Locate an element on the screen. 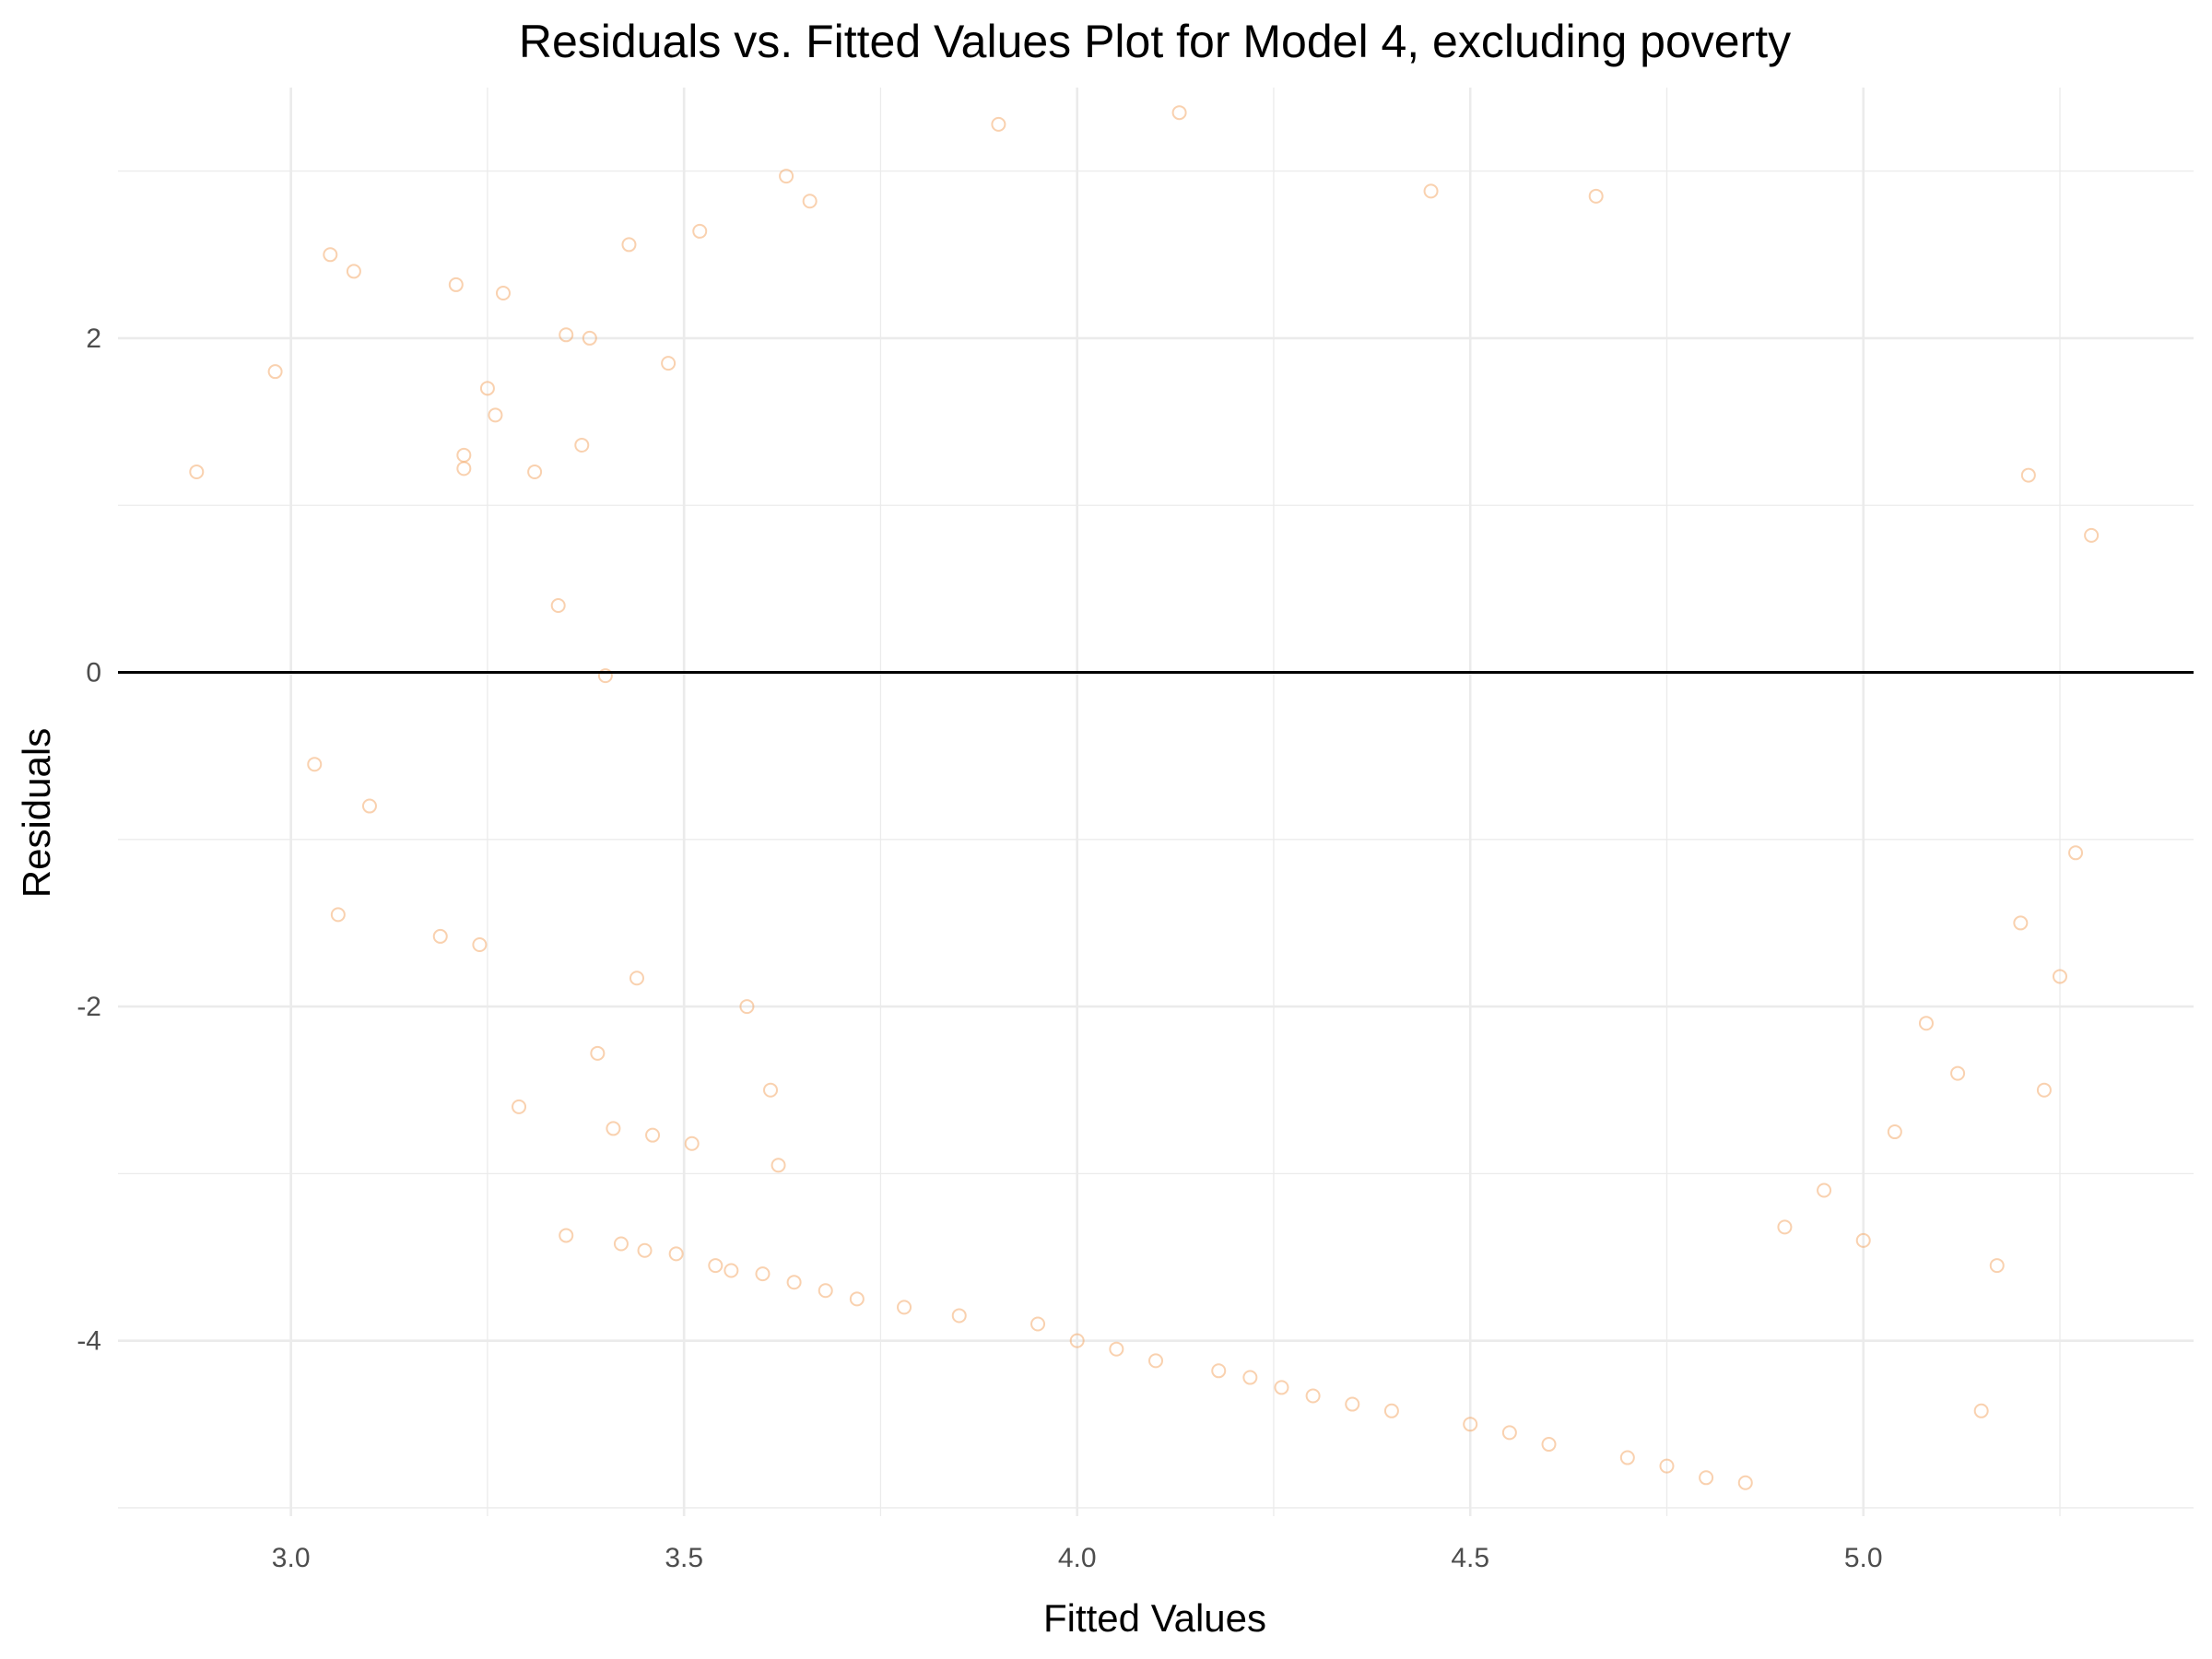 This screenshot has height=1659, width=2212. y-tick-label: 2 is located at coordinates (93, 339).